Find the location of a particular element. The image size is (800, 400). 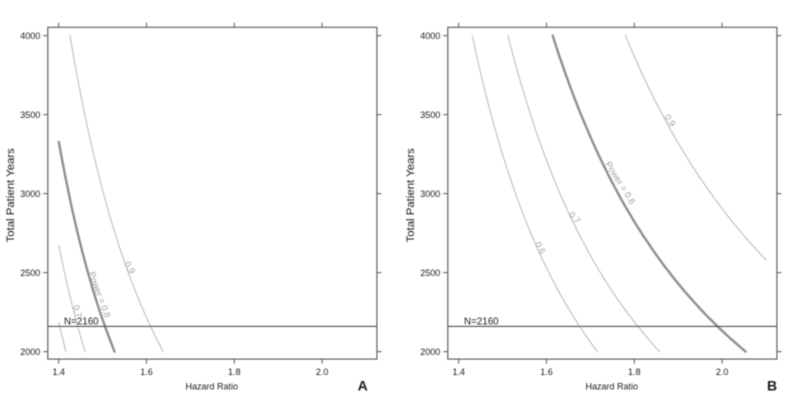

svg-text: 0.7 is located at coordinates (77, 311).